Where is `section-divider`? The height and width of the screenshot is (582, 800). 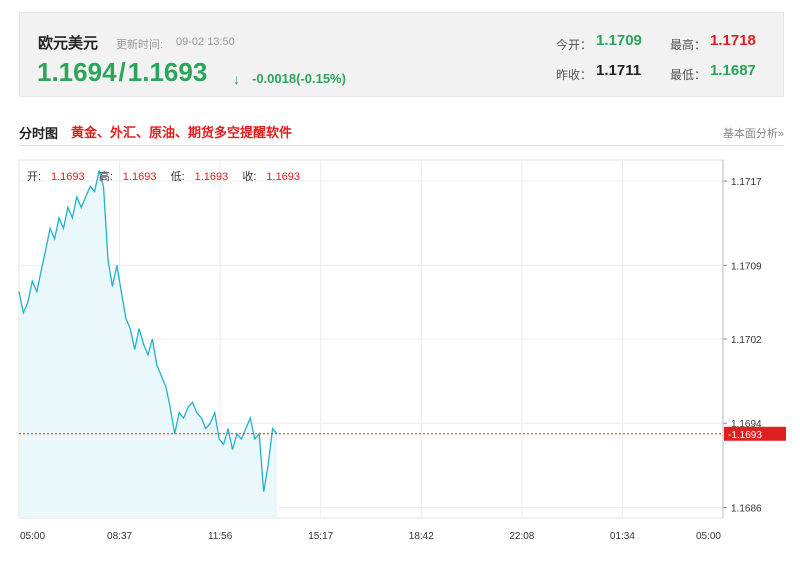
section-divider is located at coordinates (401, 145).